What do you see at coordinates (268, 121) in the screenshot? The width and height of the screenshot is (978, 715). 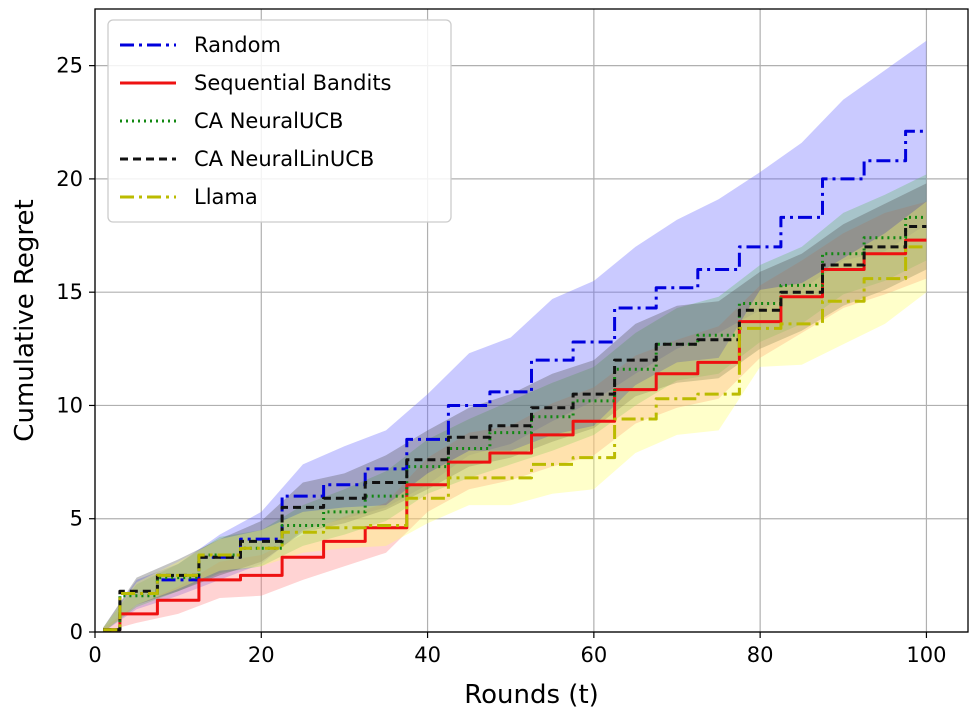 I see `legend-label: CA NeuralUCB` at bounding box center [268, 121].